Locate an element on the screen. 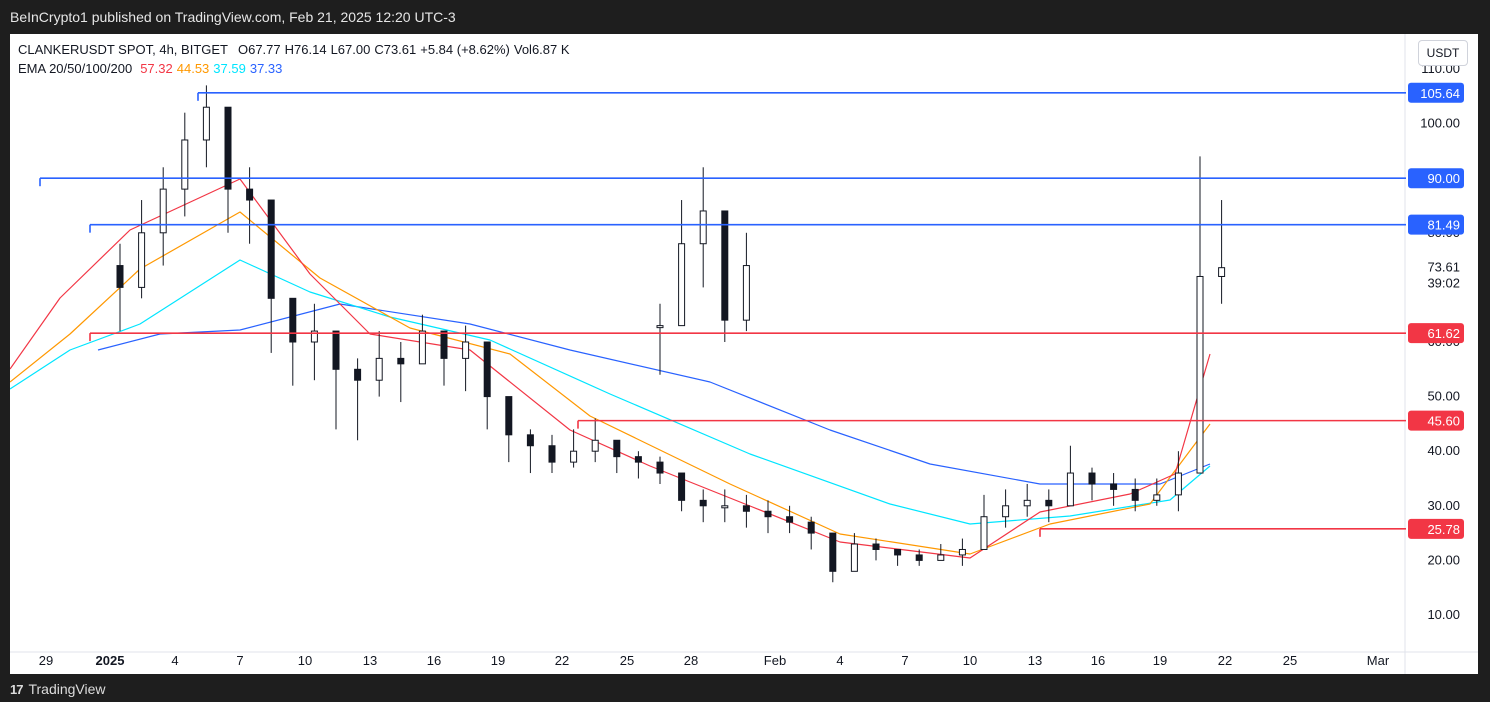 This screenshot has width=1490, height=702. price-level-label: 45.60 is located at coordinates (1443, 421).